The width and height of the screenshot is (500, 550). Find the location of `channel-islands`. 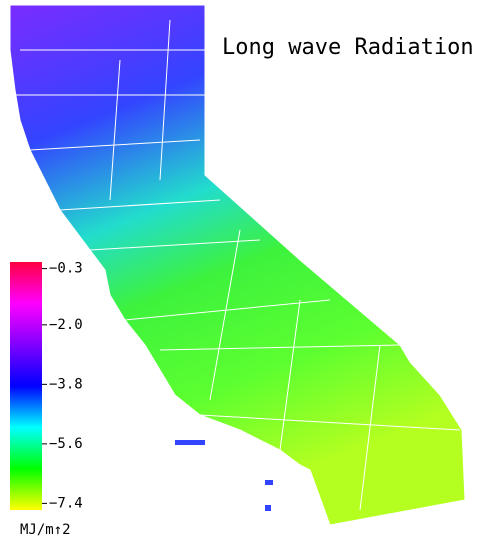

channel-islands is located at coordinates (224, 475).